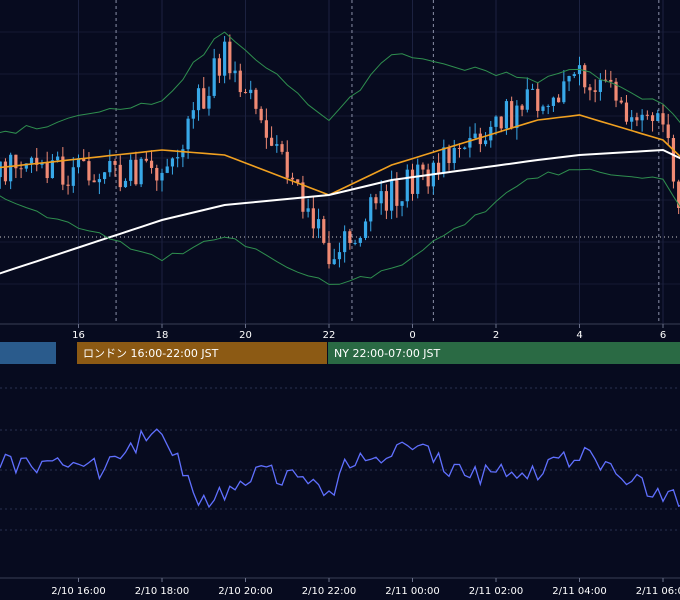 The width and height of the screenshot is (680, 600). What do you see at coordinates (412, 335) in the screenshot?
I see `main-tick-label-4: 0` at bounding box center [412, 335].